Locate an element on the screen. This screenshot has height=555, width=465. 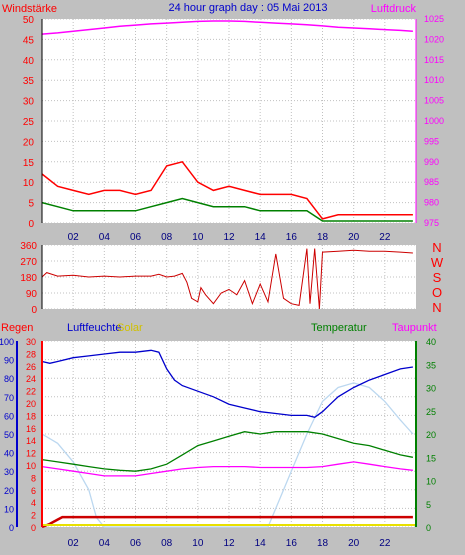
y-tick-label-left: 20 is located at coordinates (29, 142).